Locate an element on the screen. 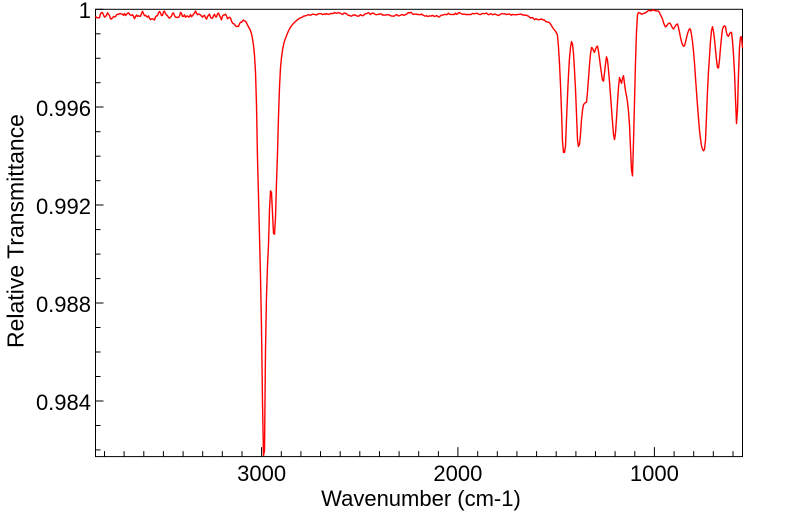  svg-text: 0.984 is located at coordinates (63, 402).